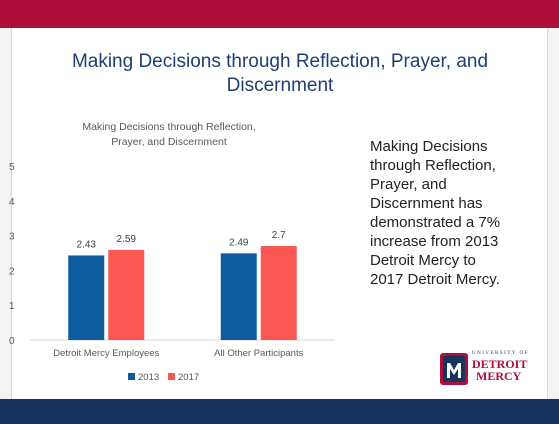 This screenshot has height=424, width=559. Describe the element at coordinates (148, 377) in the screenshot. I see `legend-label-2013: 2013` at that location.